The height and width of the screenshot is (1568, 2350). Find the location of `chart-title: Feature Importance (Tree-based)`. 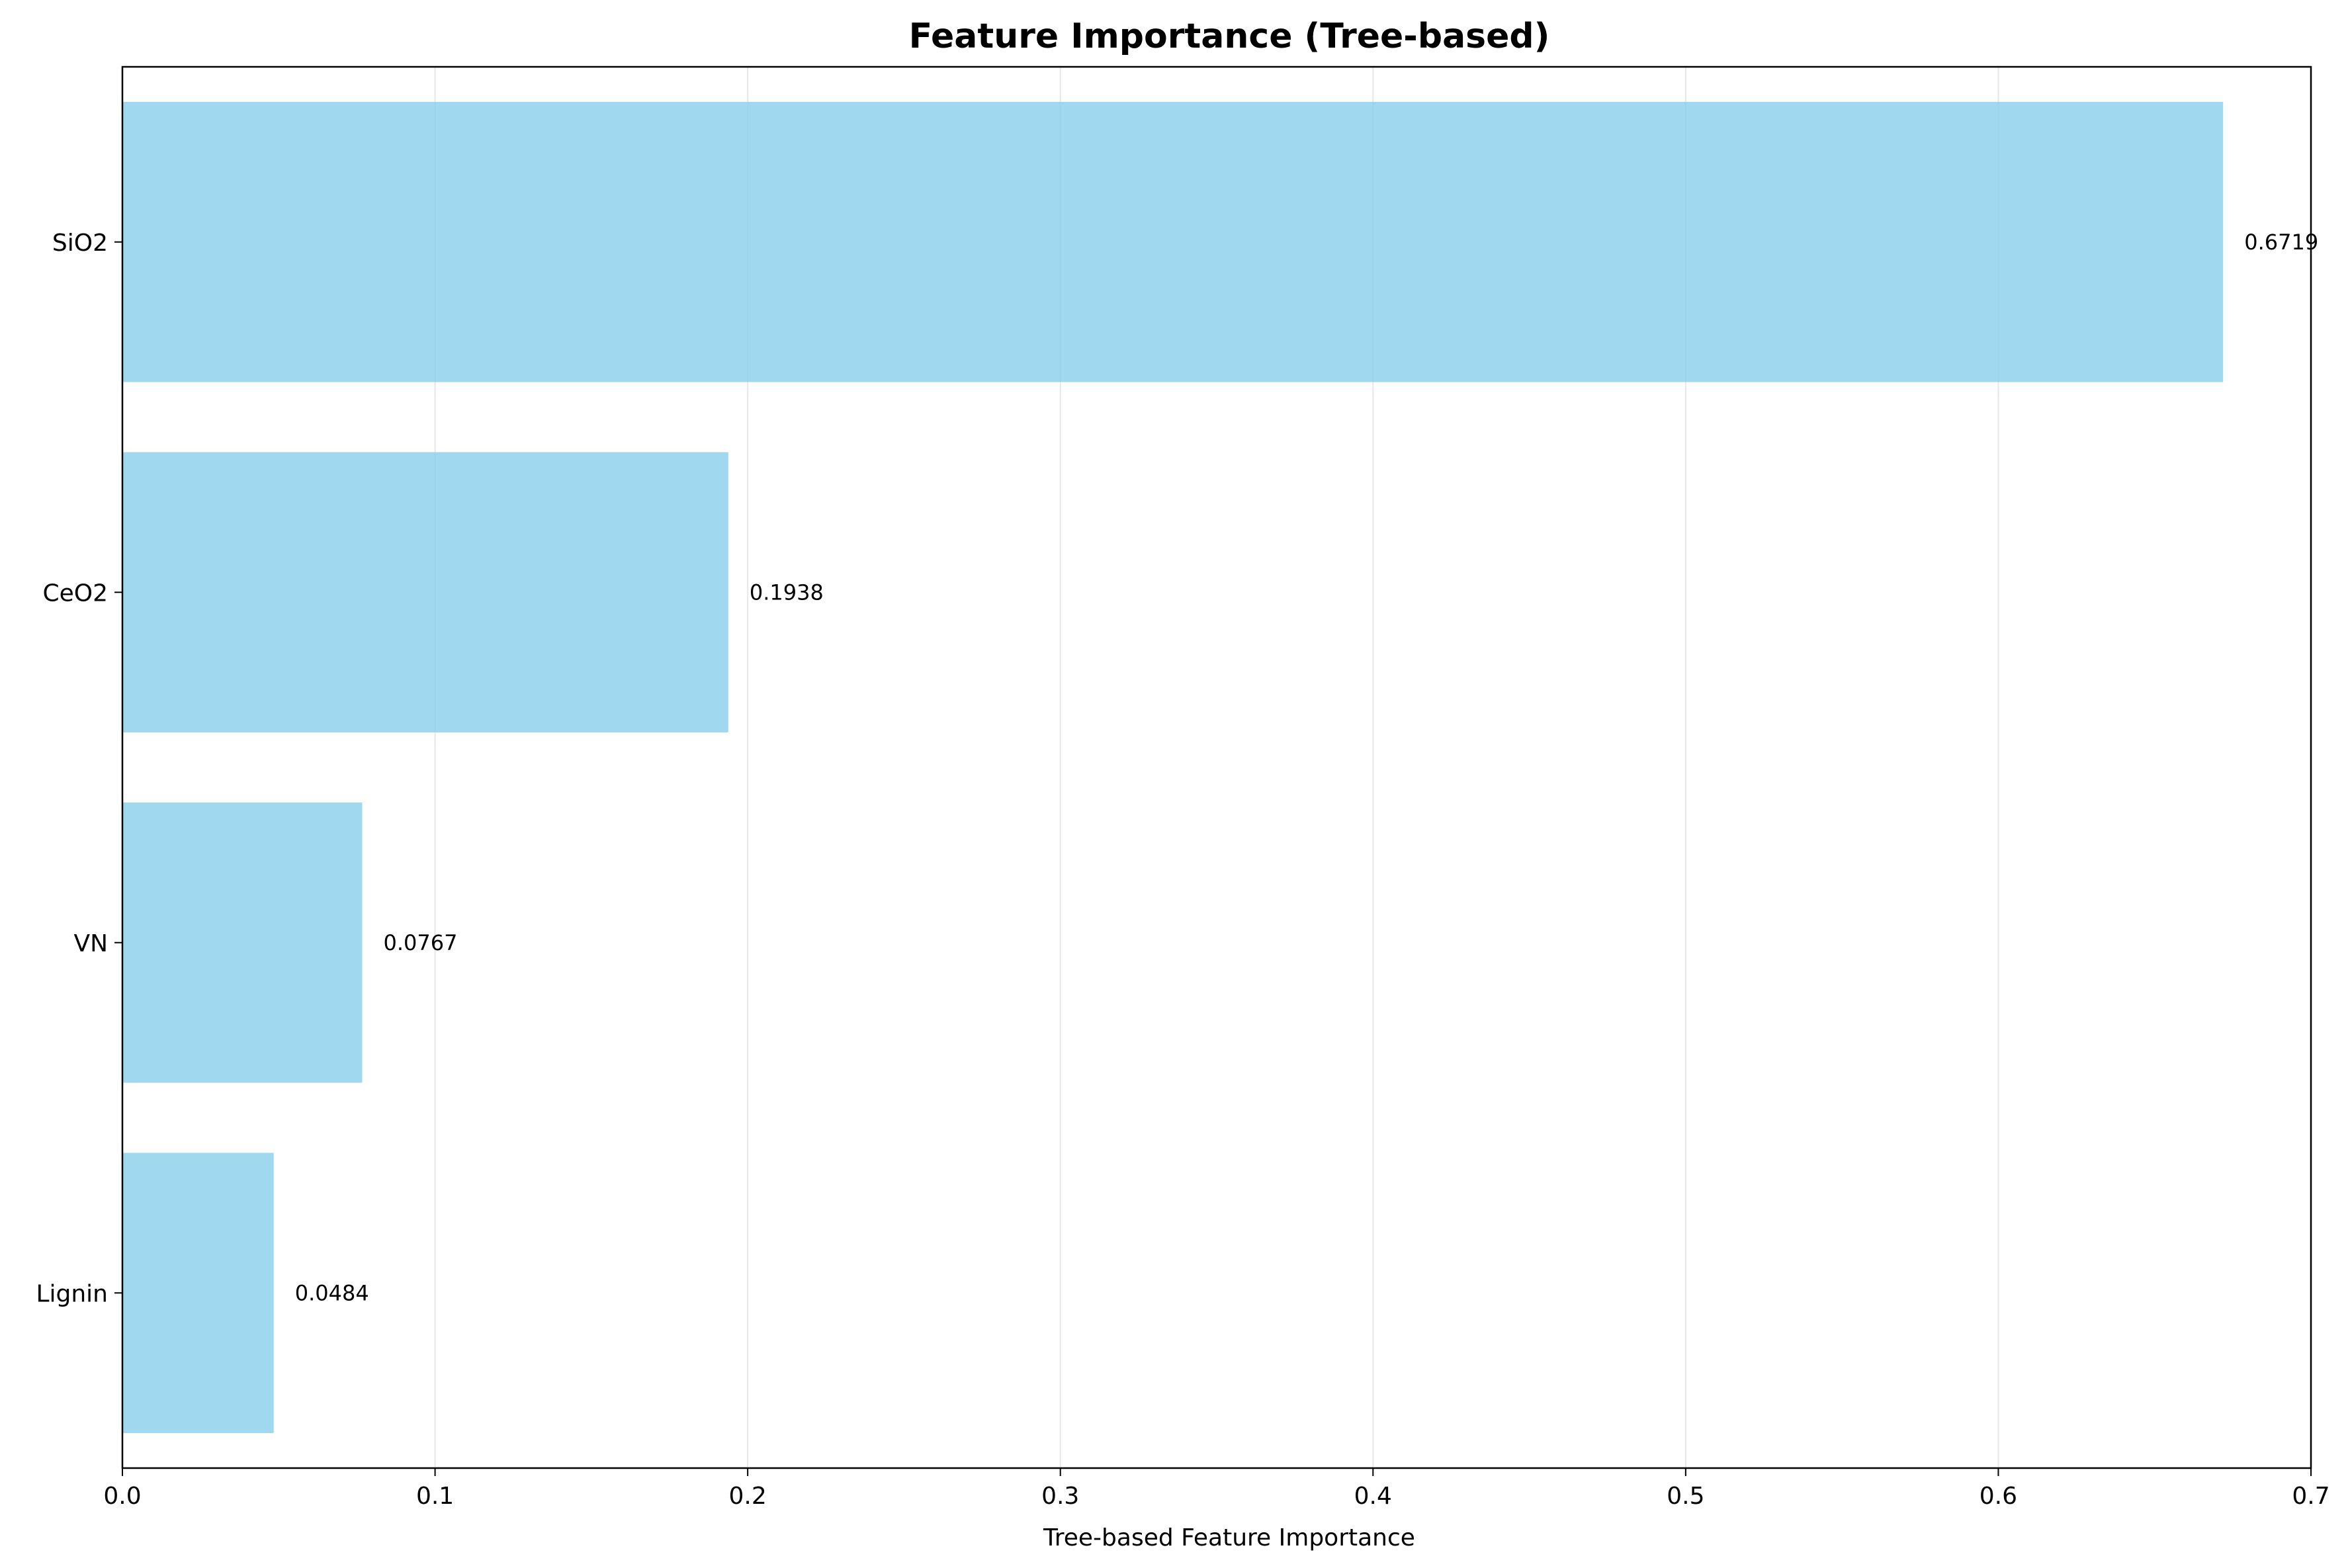

chart-title: Feature Importance (Tree-based) is located at coordinates (1229, 37).